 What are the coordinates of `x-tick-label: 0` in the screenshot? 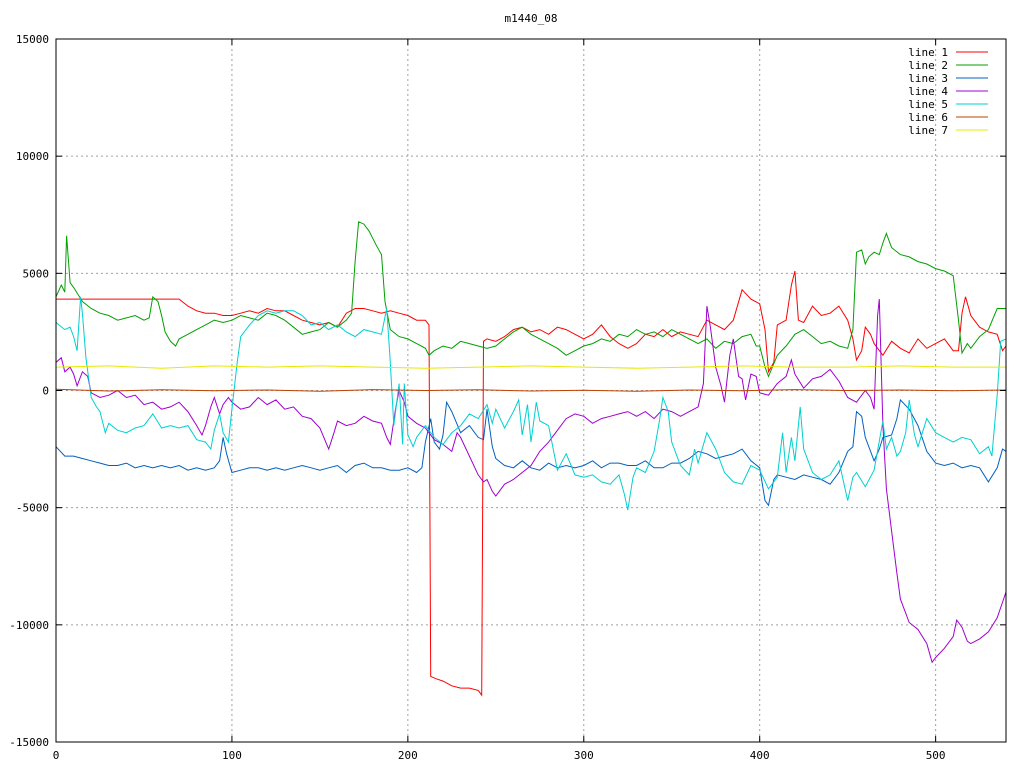 It's located at (56, 755).